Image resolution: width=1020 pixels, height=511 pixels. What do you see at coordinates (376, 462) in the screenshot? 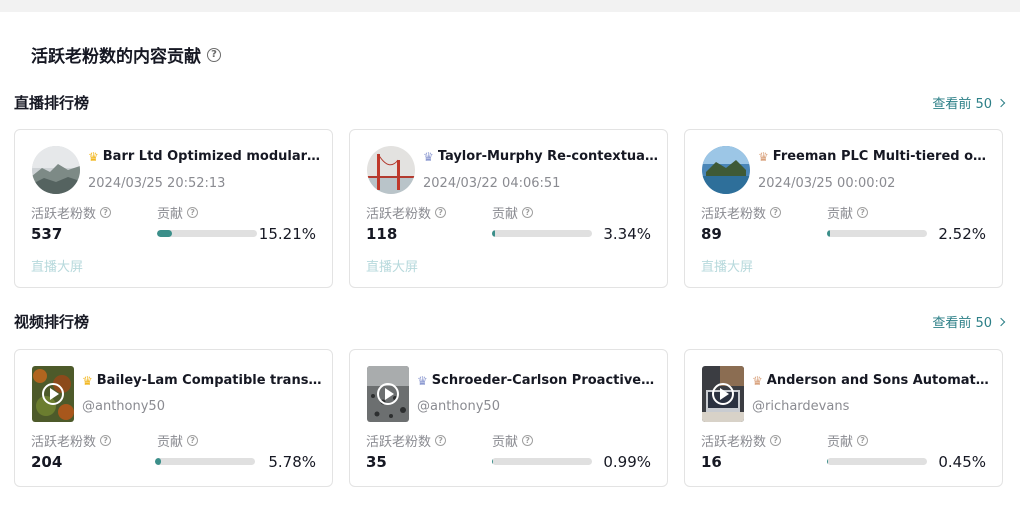
I see `fans-value: 35` at bounding box center [376, 462].